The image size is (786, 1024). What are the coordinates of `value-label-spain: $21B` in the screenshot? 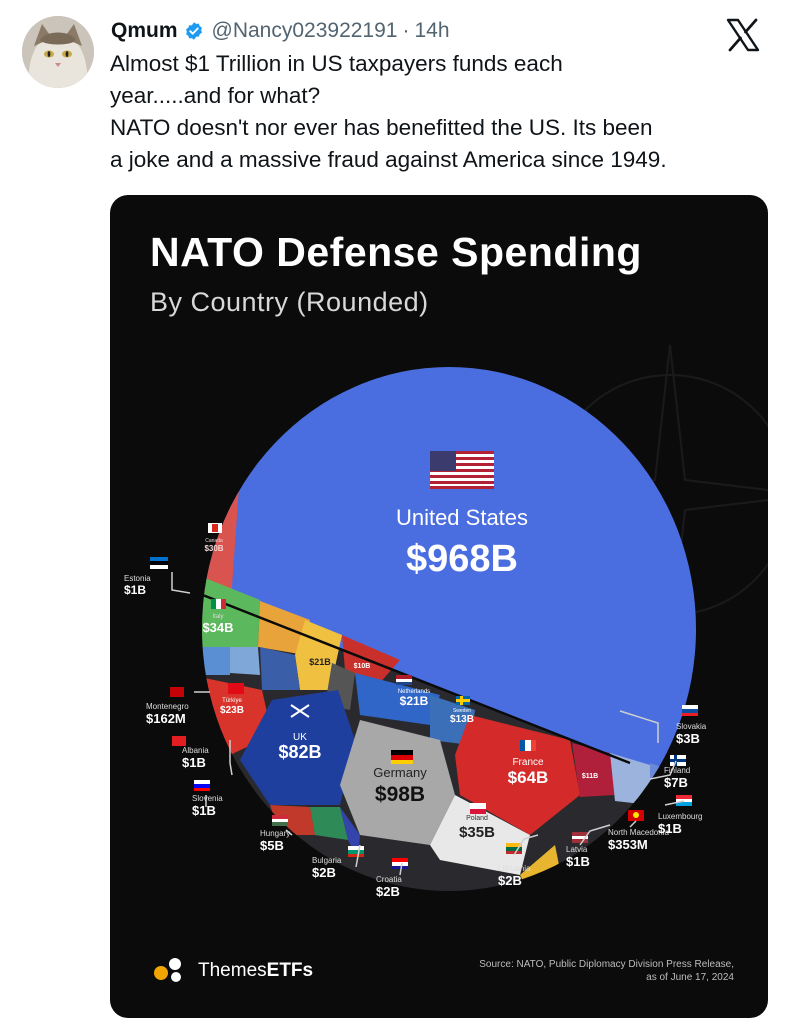 It's located at (320, 662).